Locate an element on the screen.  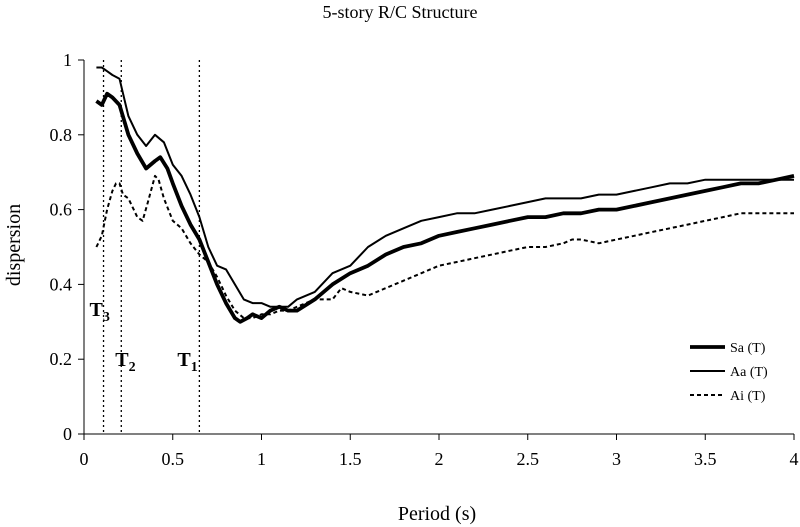
x-tick-label: 0 is located at coordinates (84, 459).